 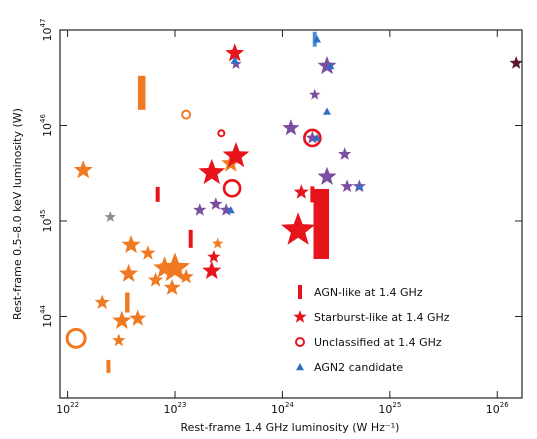 I want to click on x-tick-label: 1022, so click(x=67, y=408).